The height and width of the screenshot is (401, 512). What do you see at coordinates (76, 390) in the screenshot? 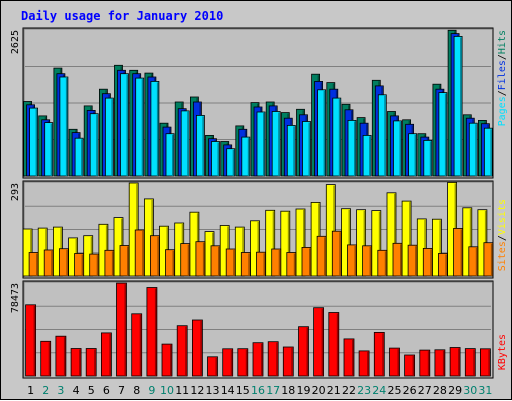
I see `day-label-4: 4` at bounding box center [76, 390].